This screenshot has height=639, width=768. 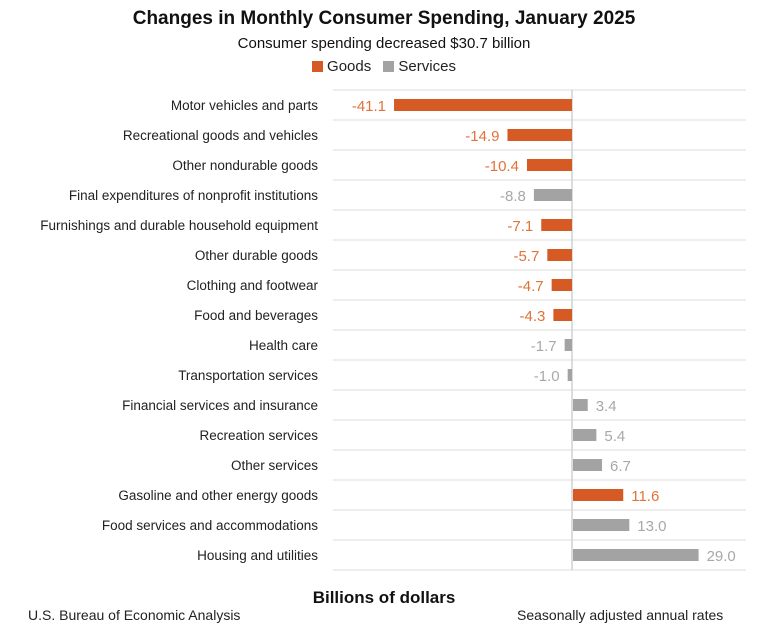 I want to click on legend-item-services: Services, so click(x=419, y=66).